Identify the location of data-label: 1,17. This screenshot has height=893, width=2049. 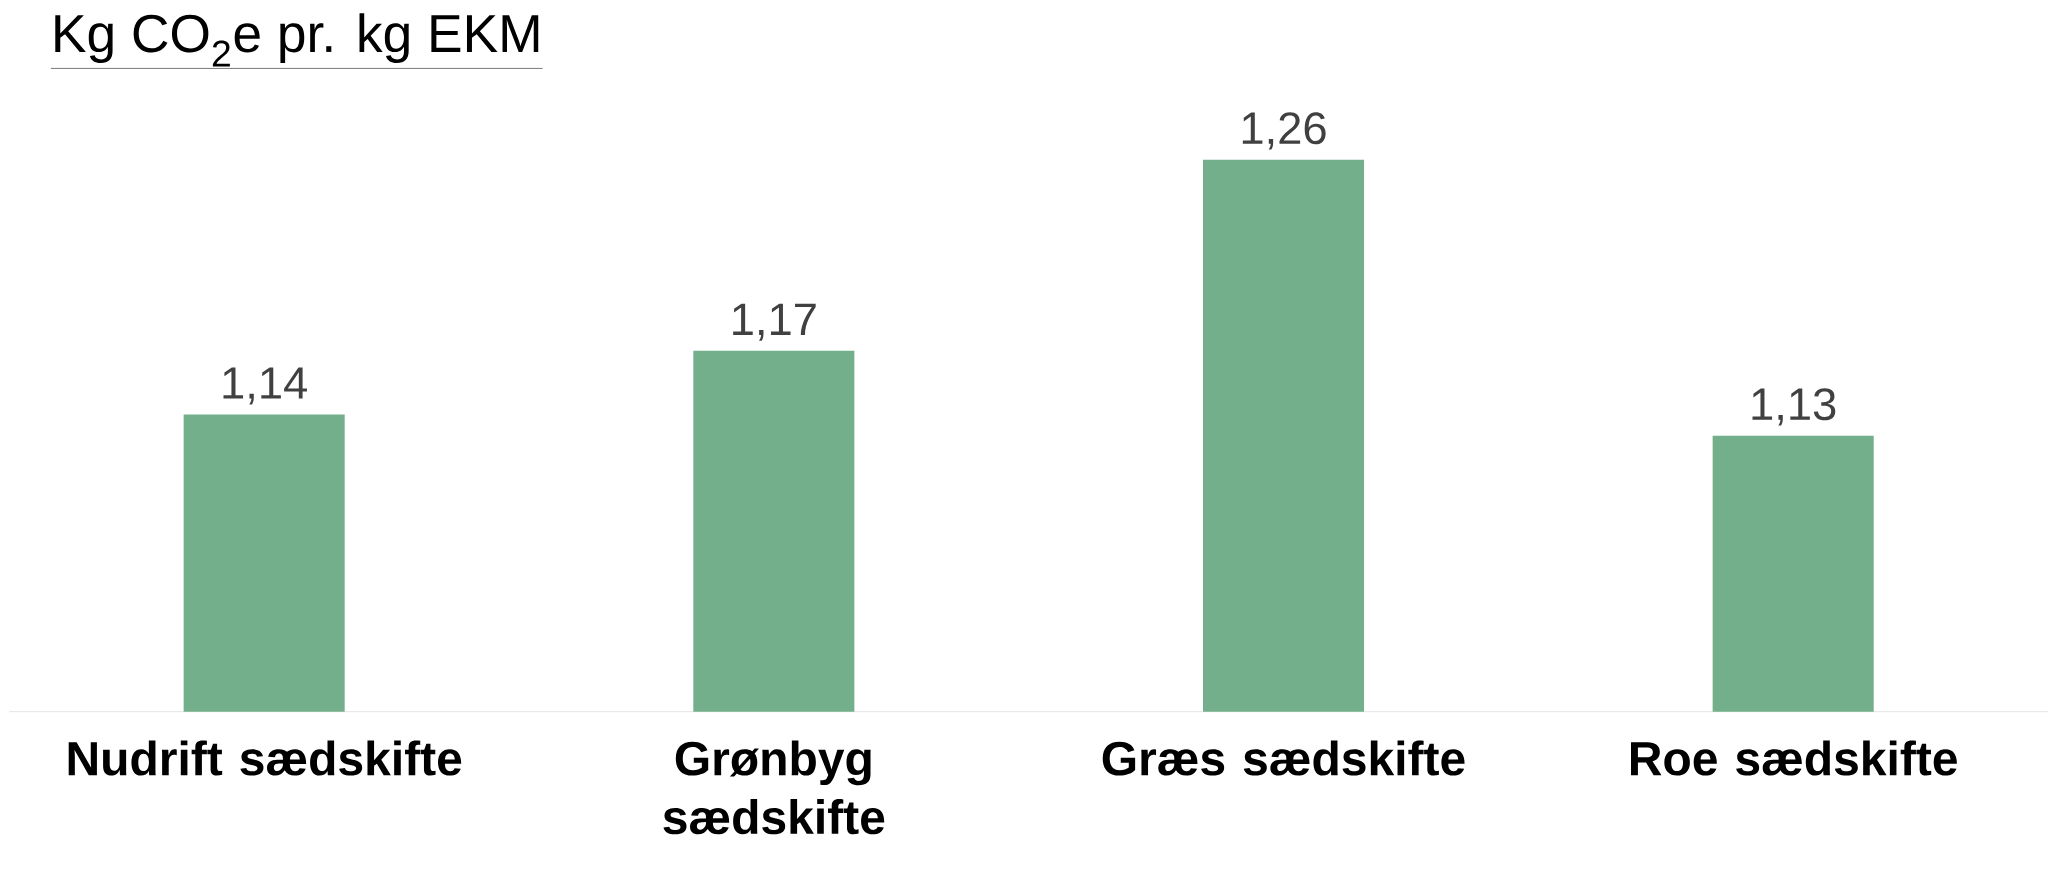
(774, 322).